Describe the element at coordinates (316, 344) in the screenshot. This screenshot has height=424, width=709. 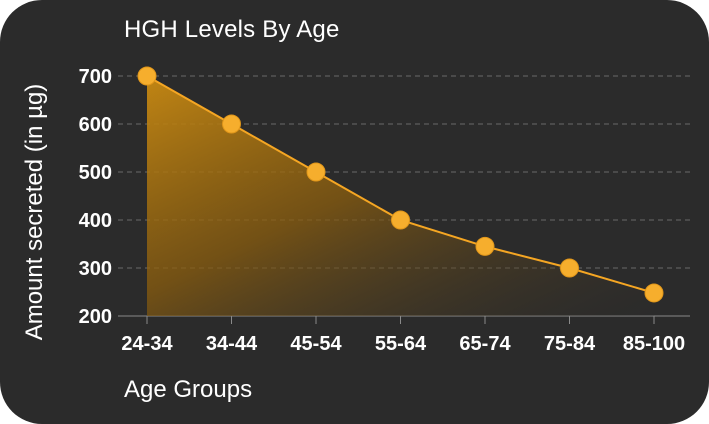
I see `x-tick-label: 45-54` at that location.